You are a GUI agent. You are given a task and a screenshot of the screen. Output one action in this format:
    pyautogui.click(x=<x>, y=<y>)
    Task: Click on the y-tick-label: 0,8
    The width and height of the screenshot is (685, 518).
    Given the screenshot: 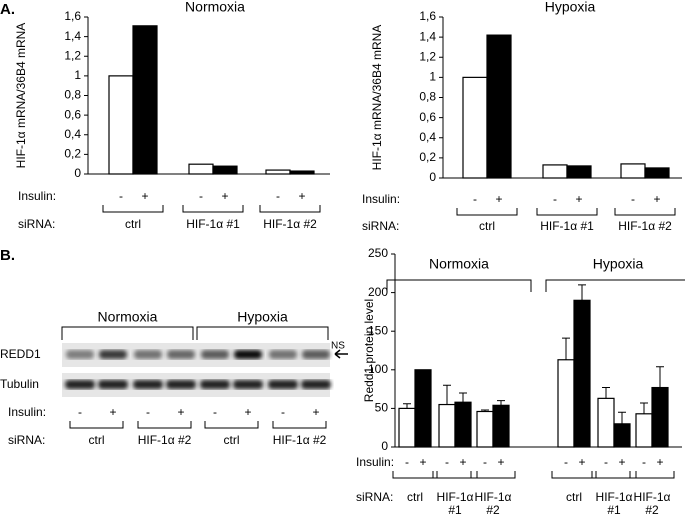 What is the action you would take?
    pyautogui.click(x=72, y=95)
    